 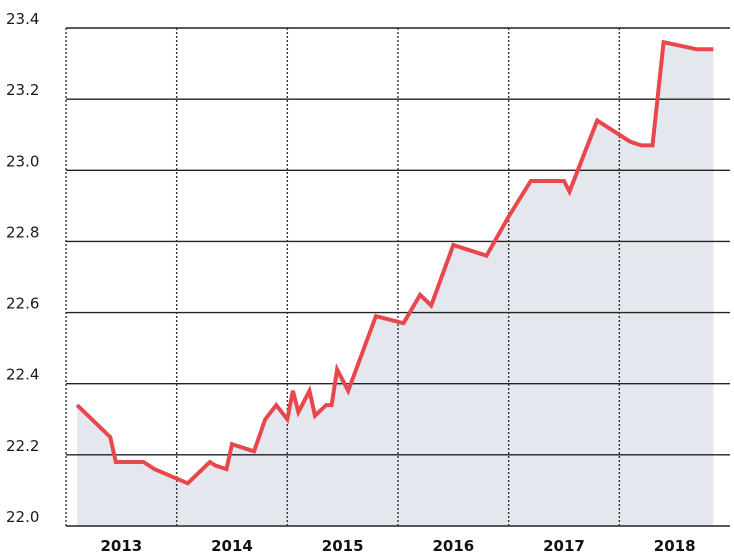 I want to click on y-tick-label: 22.4, so click(x=22, y=375).